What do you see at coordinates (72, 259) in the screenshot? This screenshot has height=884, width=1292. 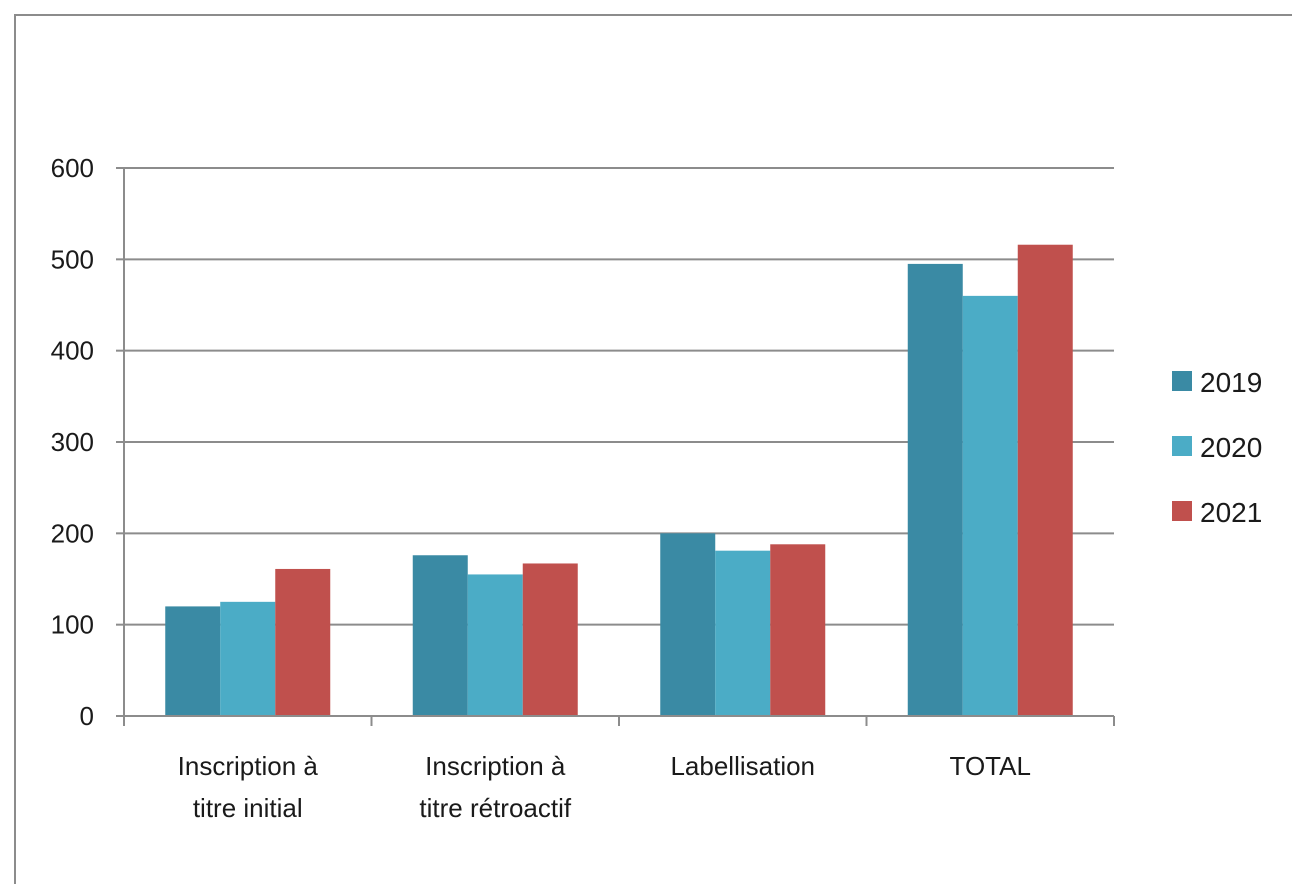 I see `y-tick-label: 500` at bounding box center [72, 259].